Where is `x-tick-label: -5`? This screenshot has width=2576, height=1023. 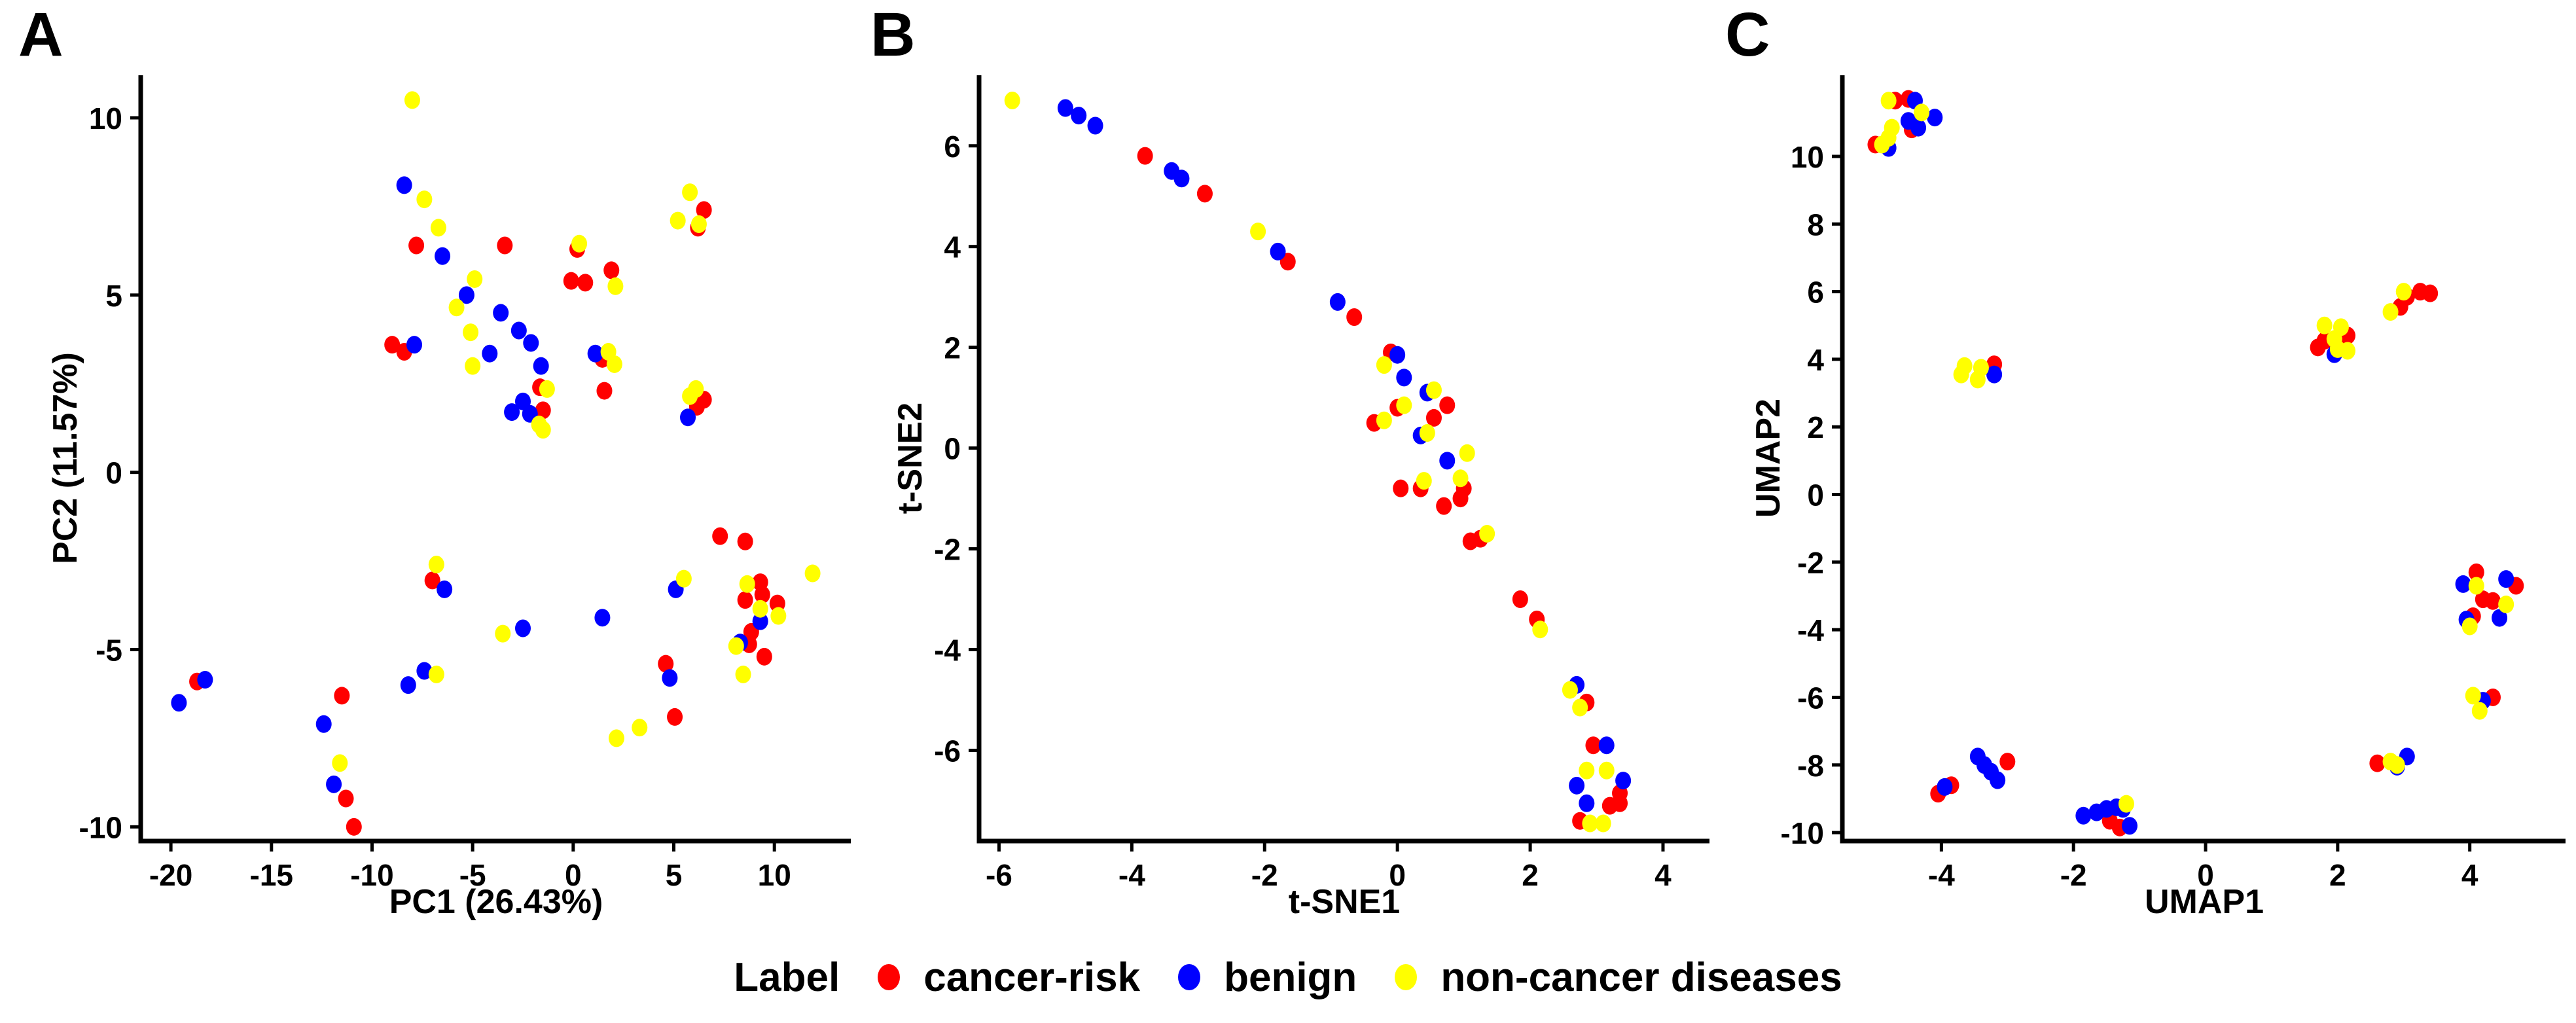 x-tick-label: -5 is located at coordinates (472, 875).